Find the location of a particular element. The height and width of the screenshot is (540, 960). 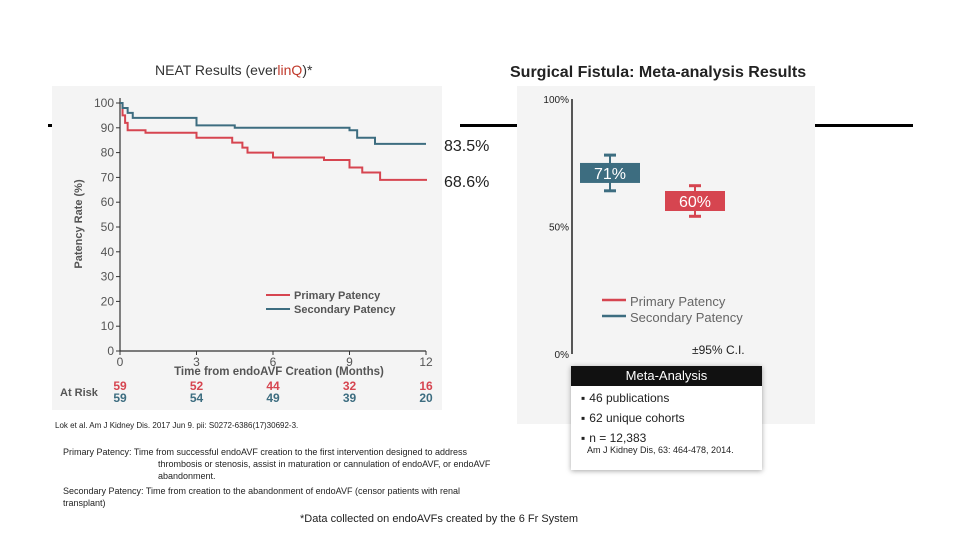

km-y-tick-label: 50 is located at coordinates (108, 227).